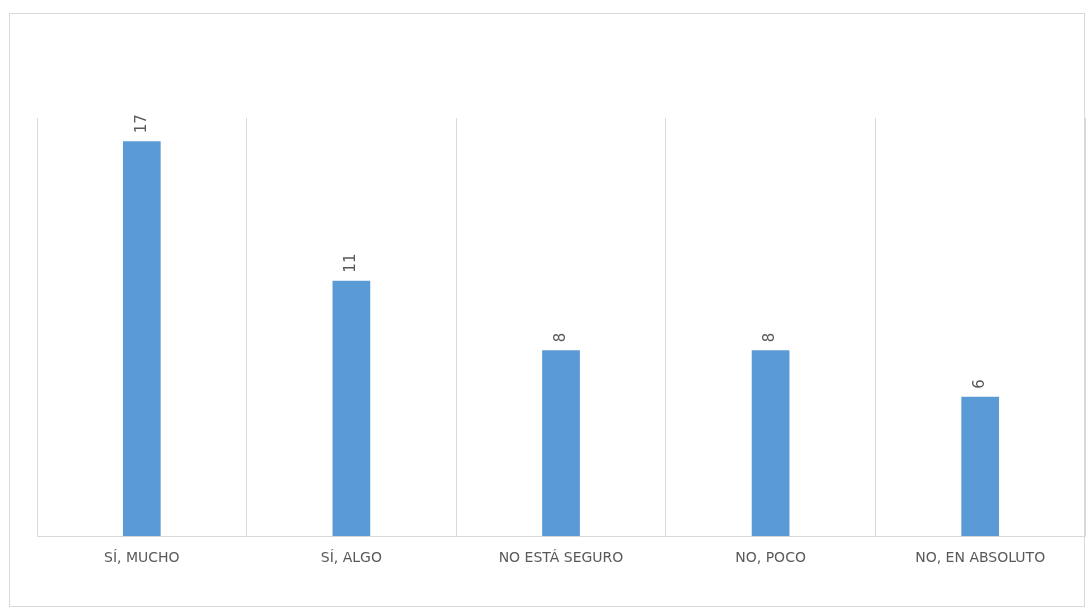  Describe the element at coordinates (561, 557) in the screenshot. I see `x-tick-label: NO ESTÁ SEGURO` at that location.